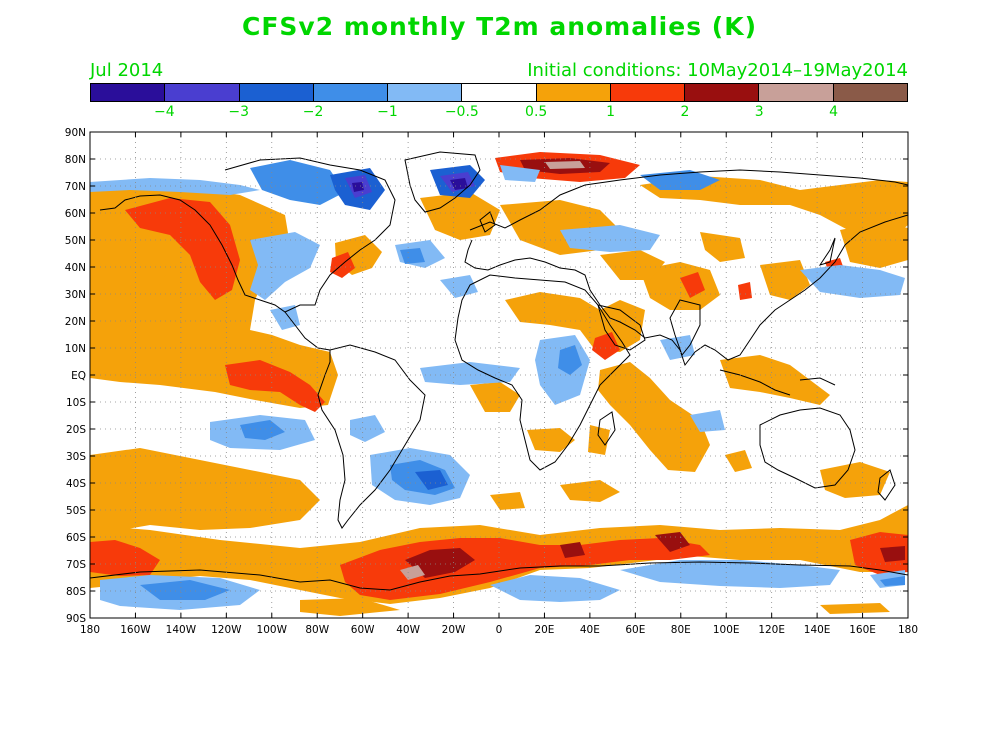  I want to click on longitude-label: 80W, so click(317, 630).